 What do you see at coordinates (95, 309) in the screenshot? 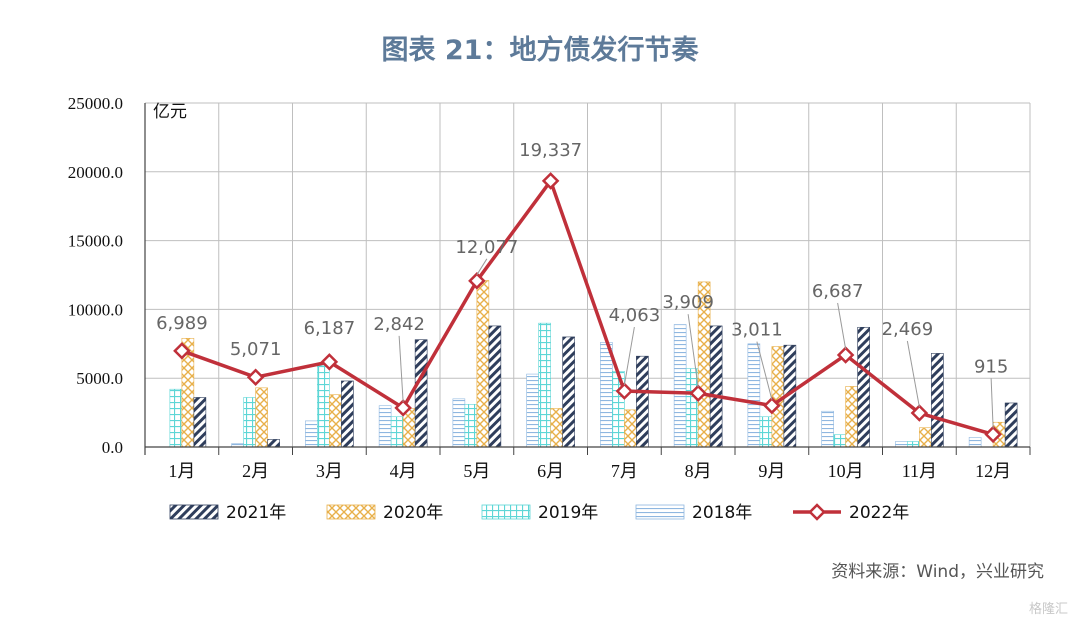
I see `y-tick-label: 10000.0` at bounding box center [95, 309].